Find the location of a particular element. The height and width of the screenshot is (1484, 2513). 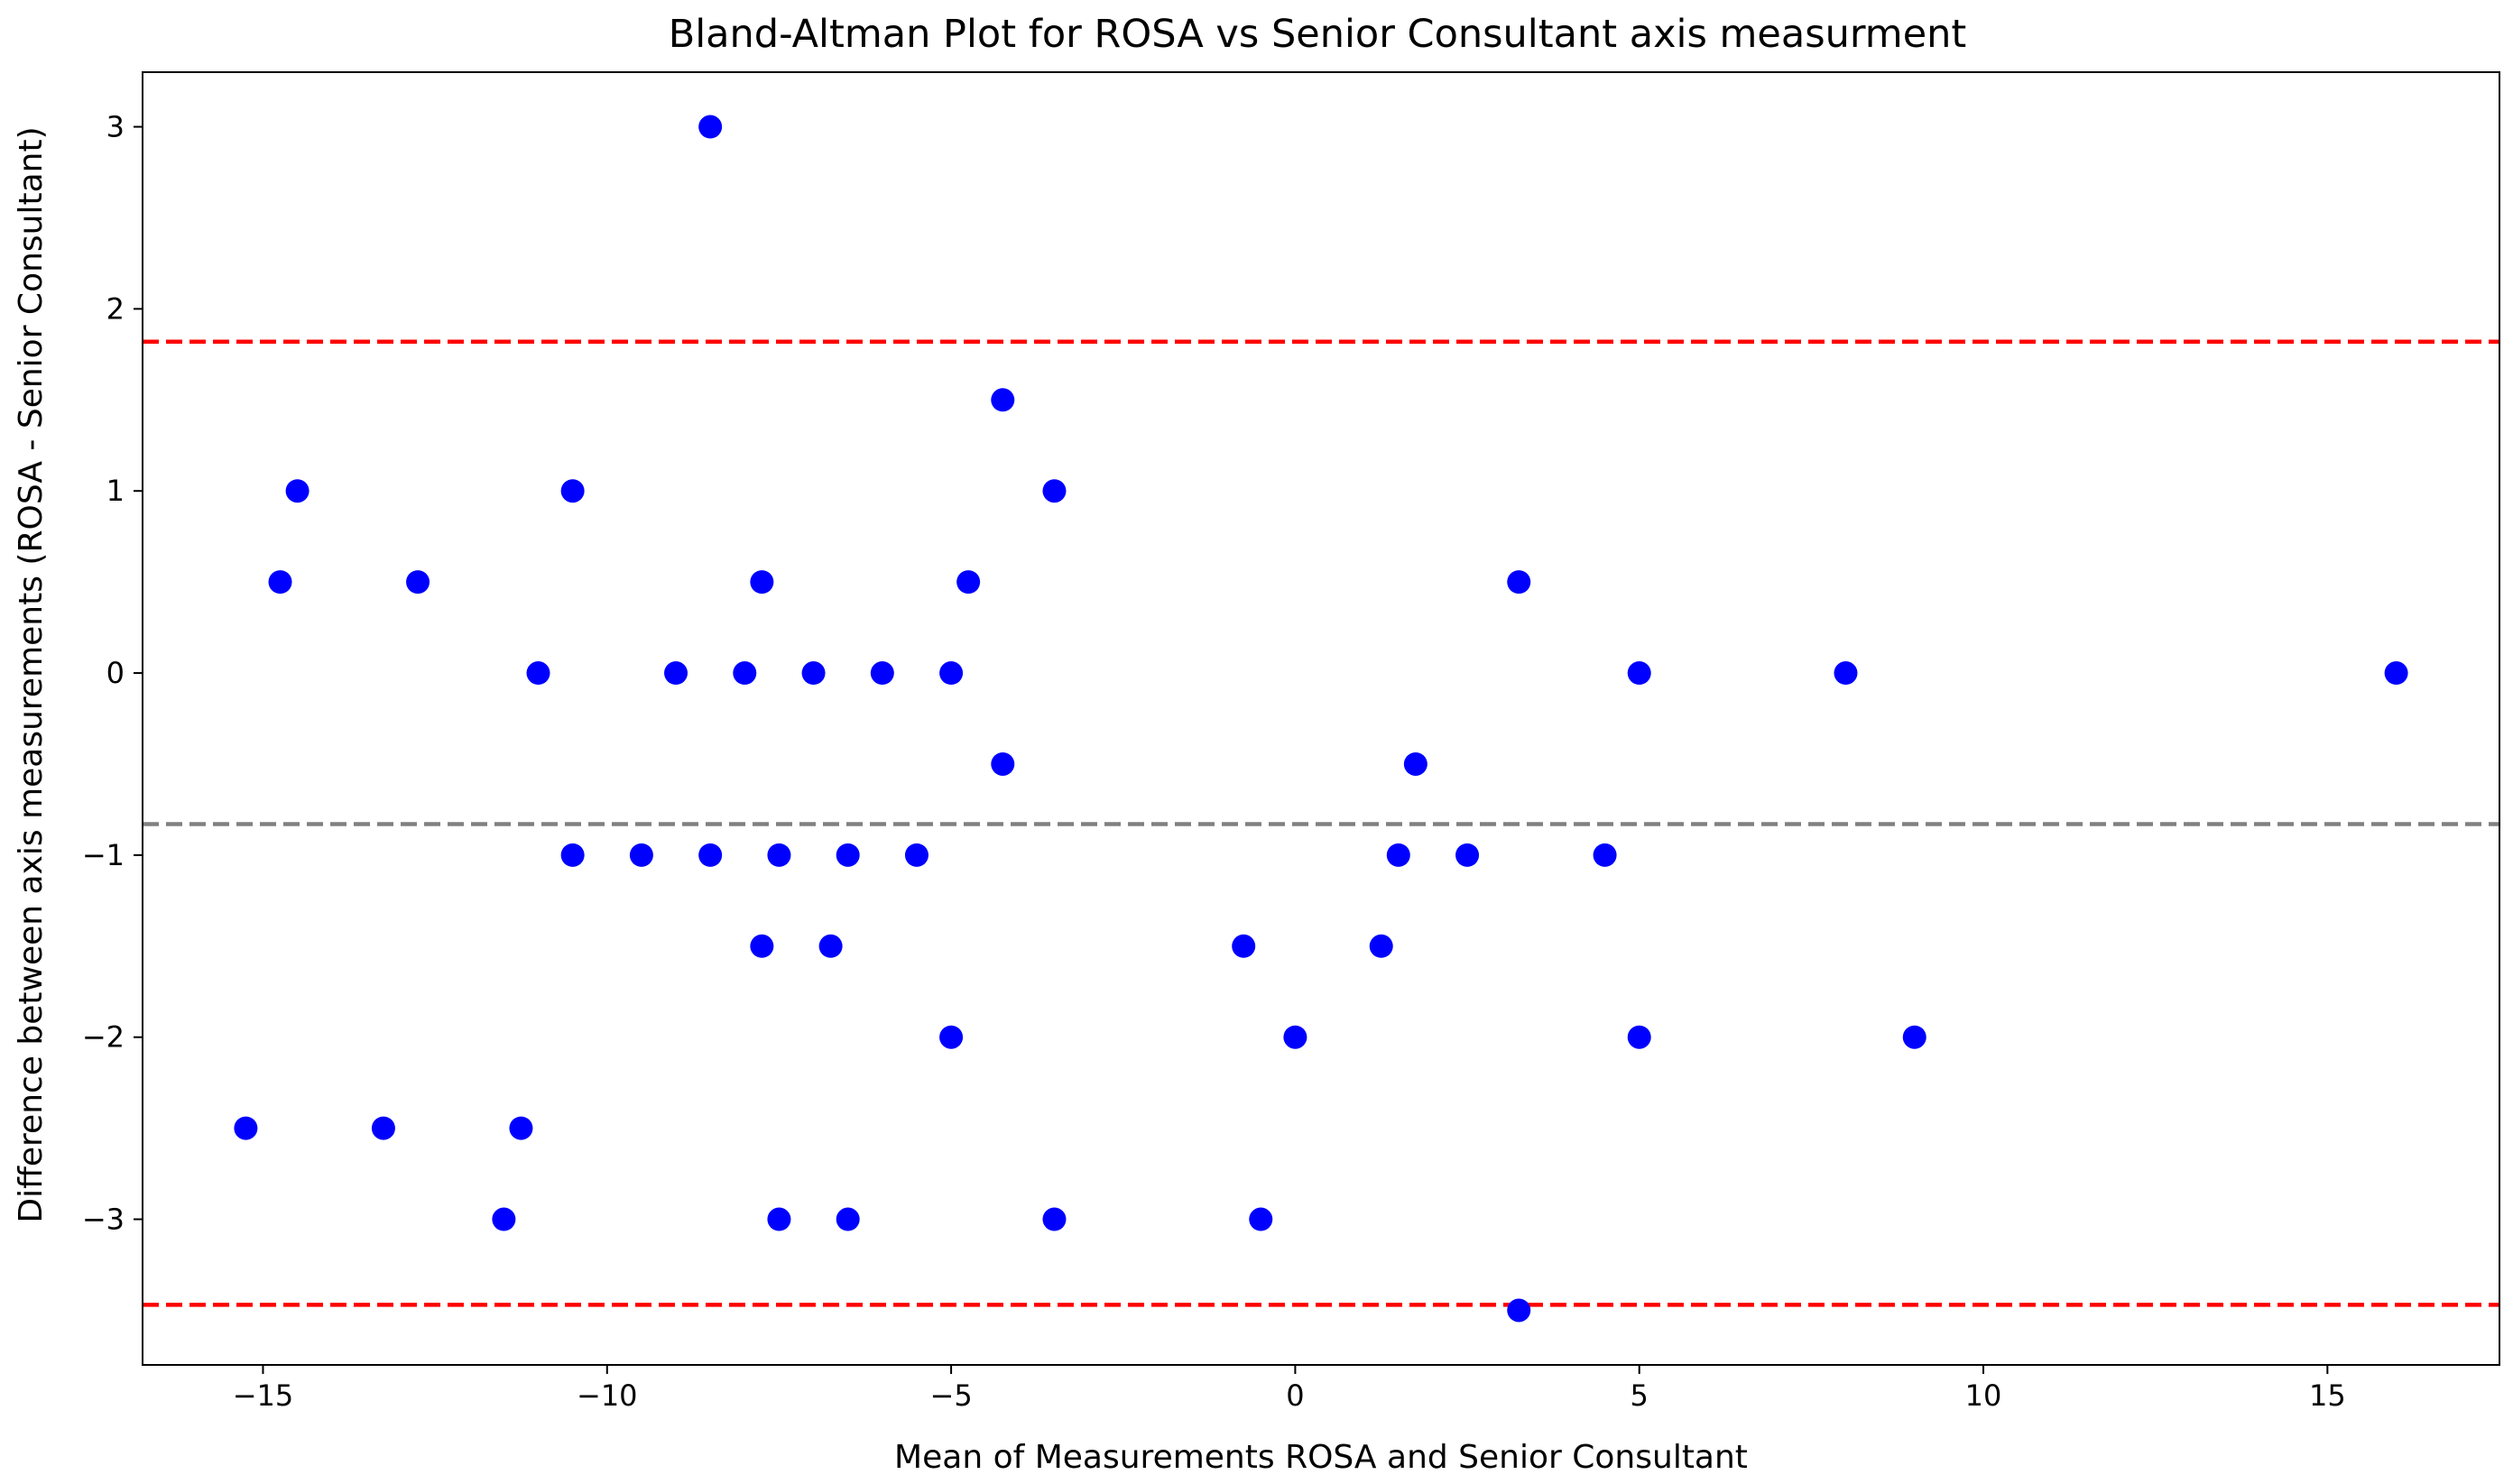

y-axis-ticks: −3 −2 −1 0 1 2 3 is located at coordinates (112, 673).